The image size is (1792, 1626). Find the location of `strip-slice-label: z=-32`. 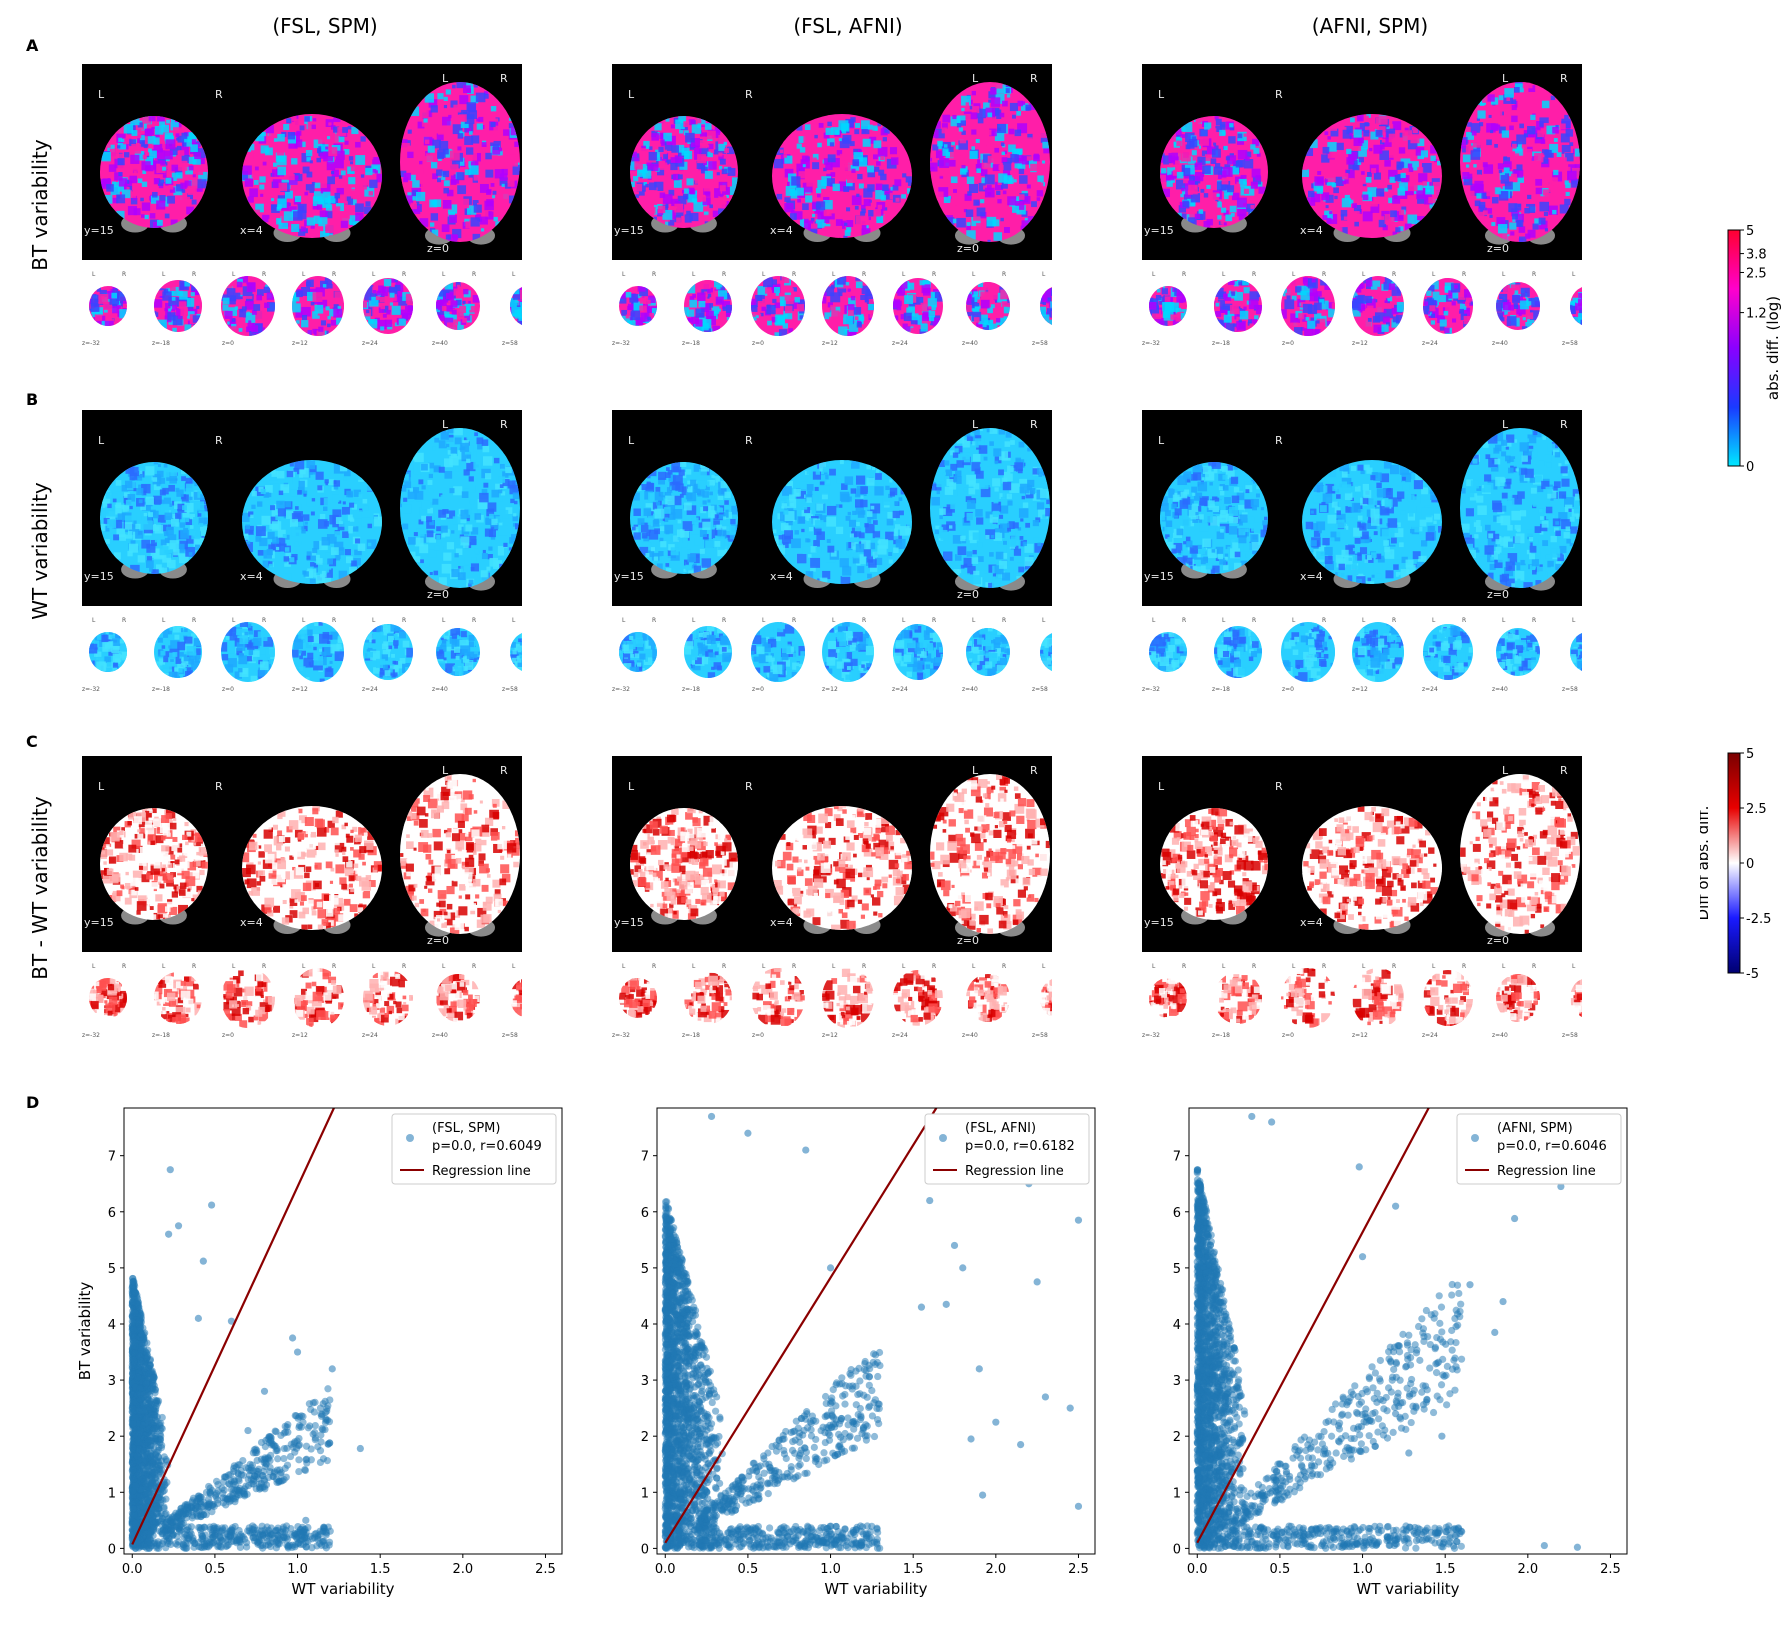

strip-slice-label: z=-32 is located at coordinates (1151, 689).